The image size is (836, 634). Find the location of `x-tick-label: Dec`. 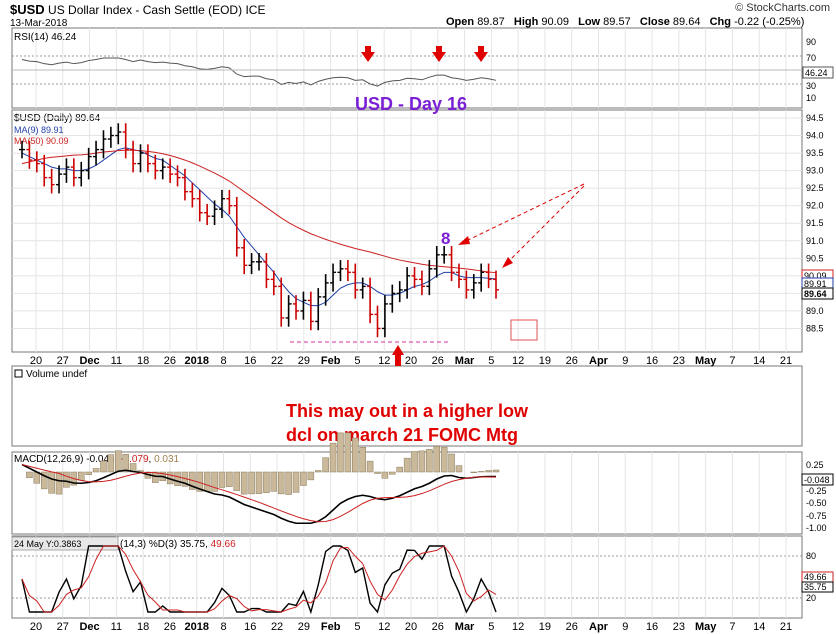

x-tick-label: Dec is located at coordinates (89, 627).